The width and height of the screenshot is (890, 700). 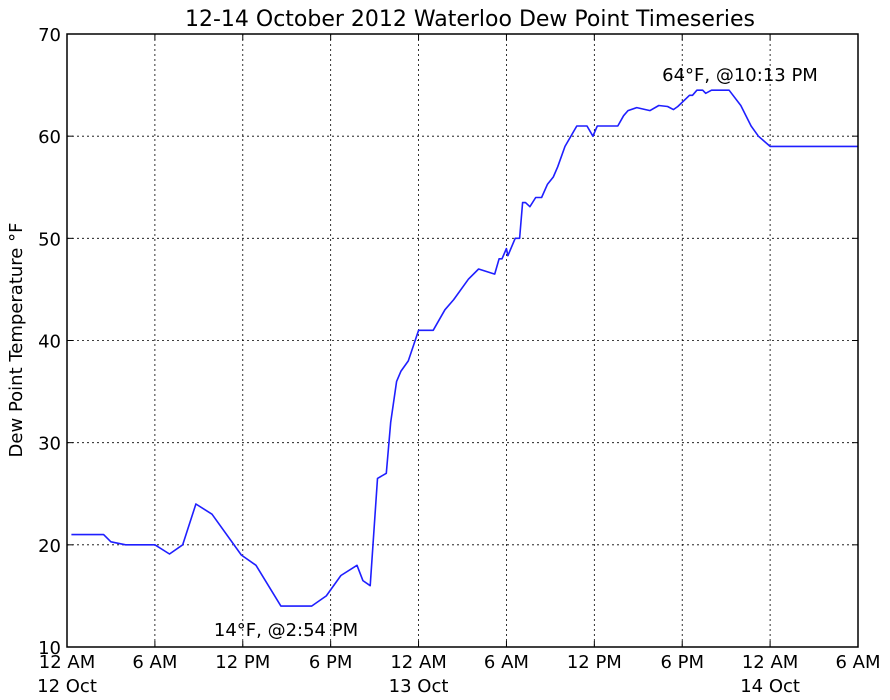 I want to click on y-tick-label: 10, so click(x=49, y=648).